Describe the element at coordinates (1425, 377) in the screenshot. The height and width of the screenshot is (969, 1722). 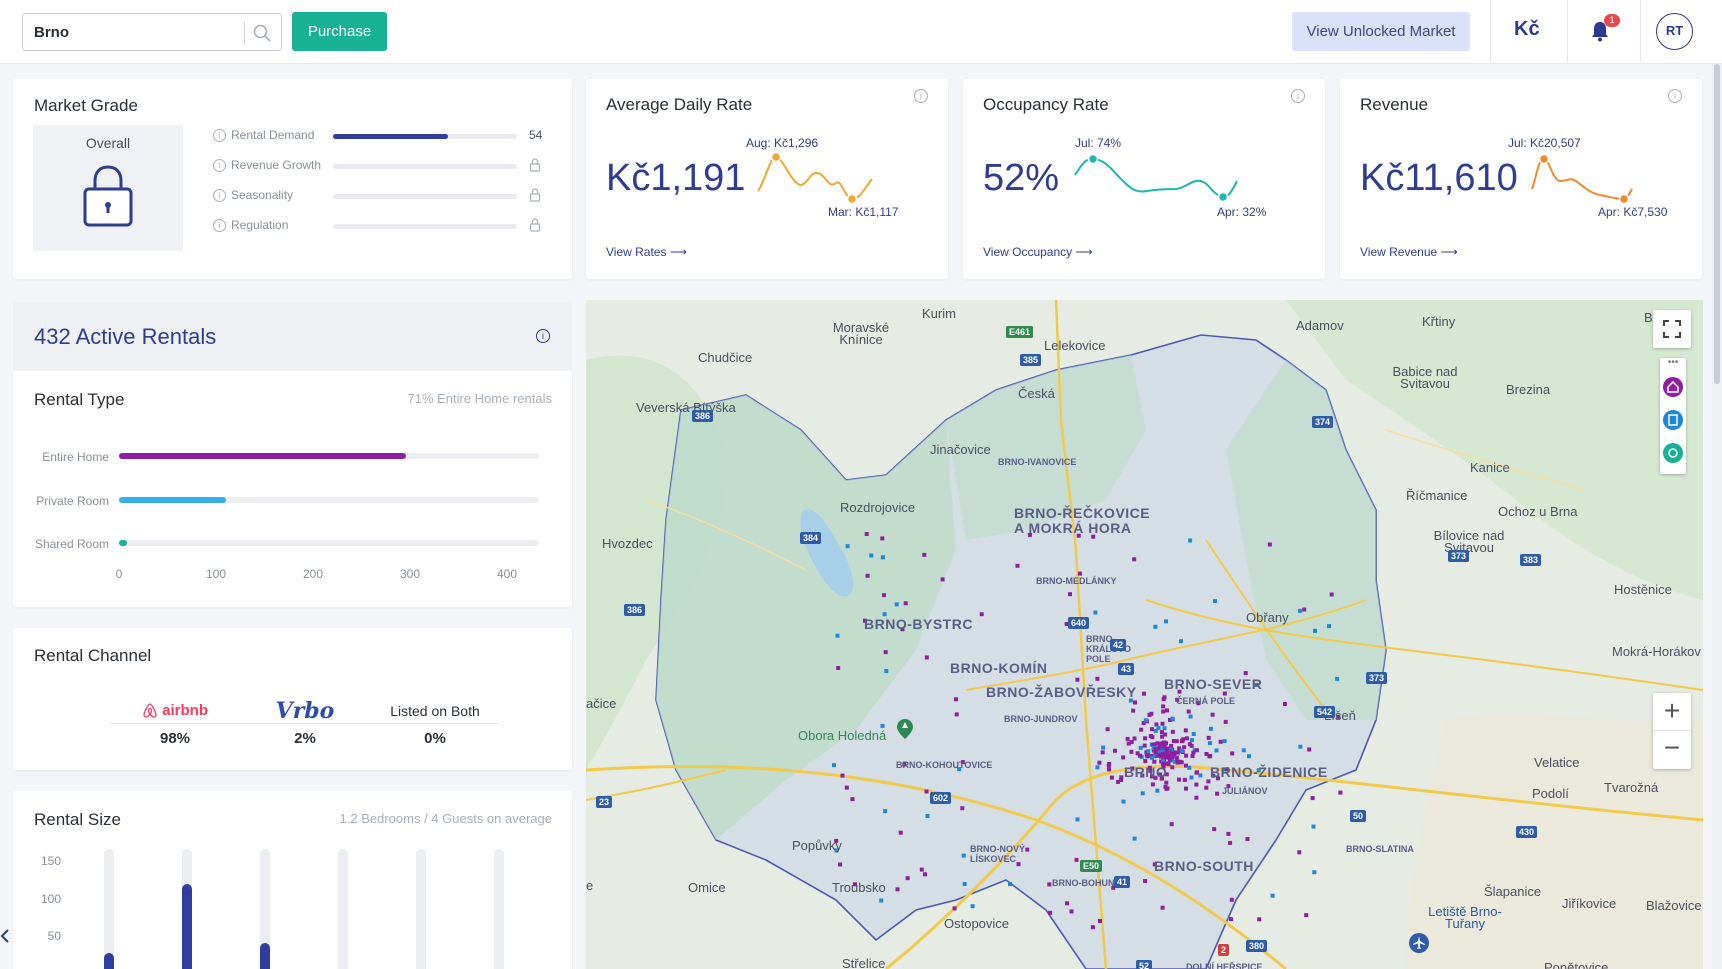
I see `map-place-label: Babice nad Svitavou` at that location.